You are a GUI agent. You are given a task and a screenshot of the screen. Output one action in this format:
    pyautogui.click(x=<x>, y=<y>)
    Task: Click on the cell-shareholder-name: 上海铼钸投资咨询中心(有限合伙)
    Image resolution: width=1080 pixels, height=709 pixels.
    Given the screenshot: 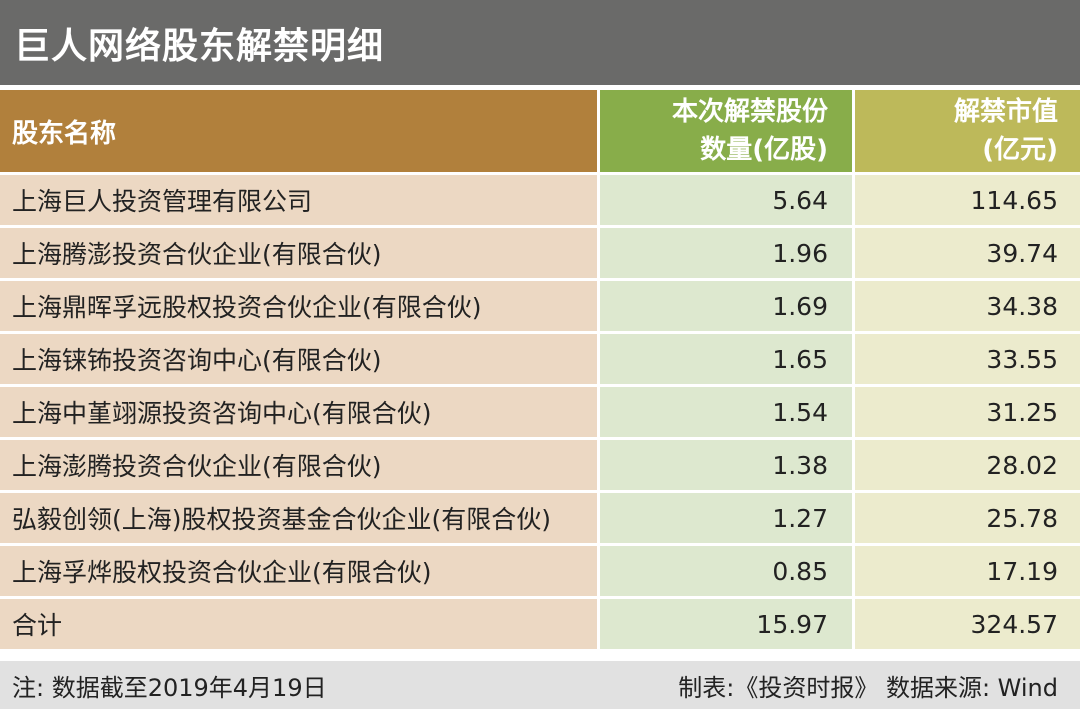 What is the action you would take?
    pyautogui.click(x=298, y=359)
    